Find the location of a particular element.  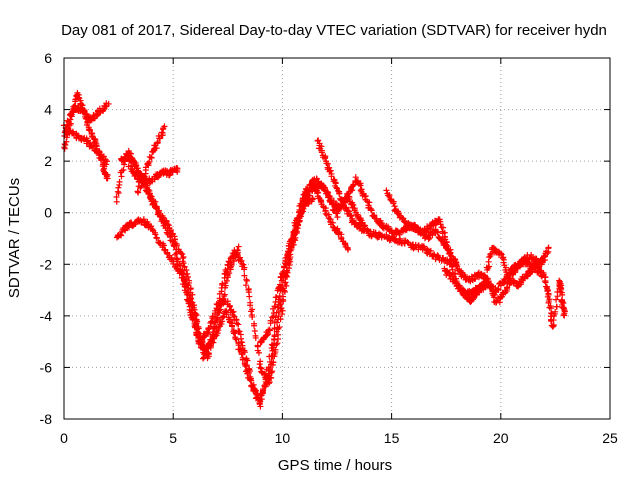

y-tick-label: -2 is located at coordinates (46, 264).